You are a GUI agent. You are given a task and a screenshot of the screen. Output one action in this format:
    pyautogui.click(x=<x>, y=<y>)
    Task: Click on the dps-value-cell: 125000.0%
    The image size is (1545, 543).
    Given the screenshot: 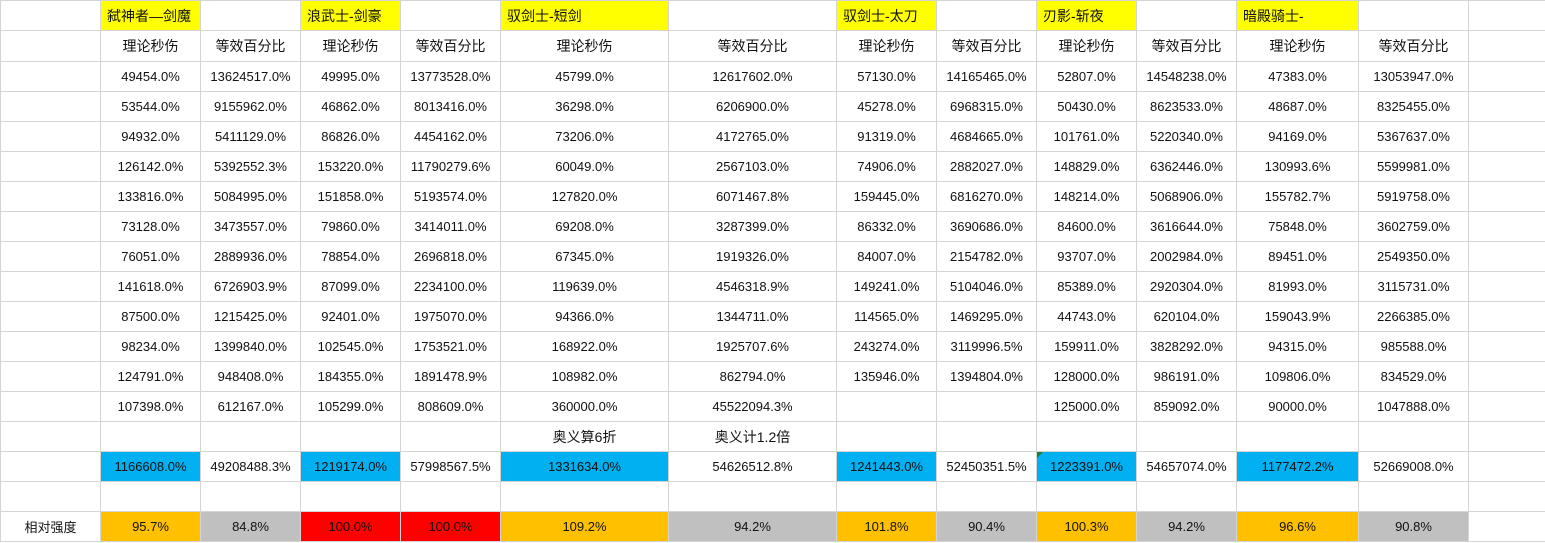 What is the action you would take?
    pyautogui.click(x=1086, y=406)
    